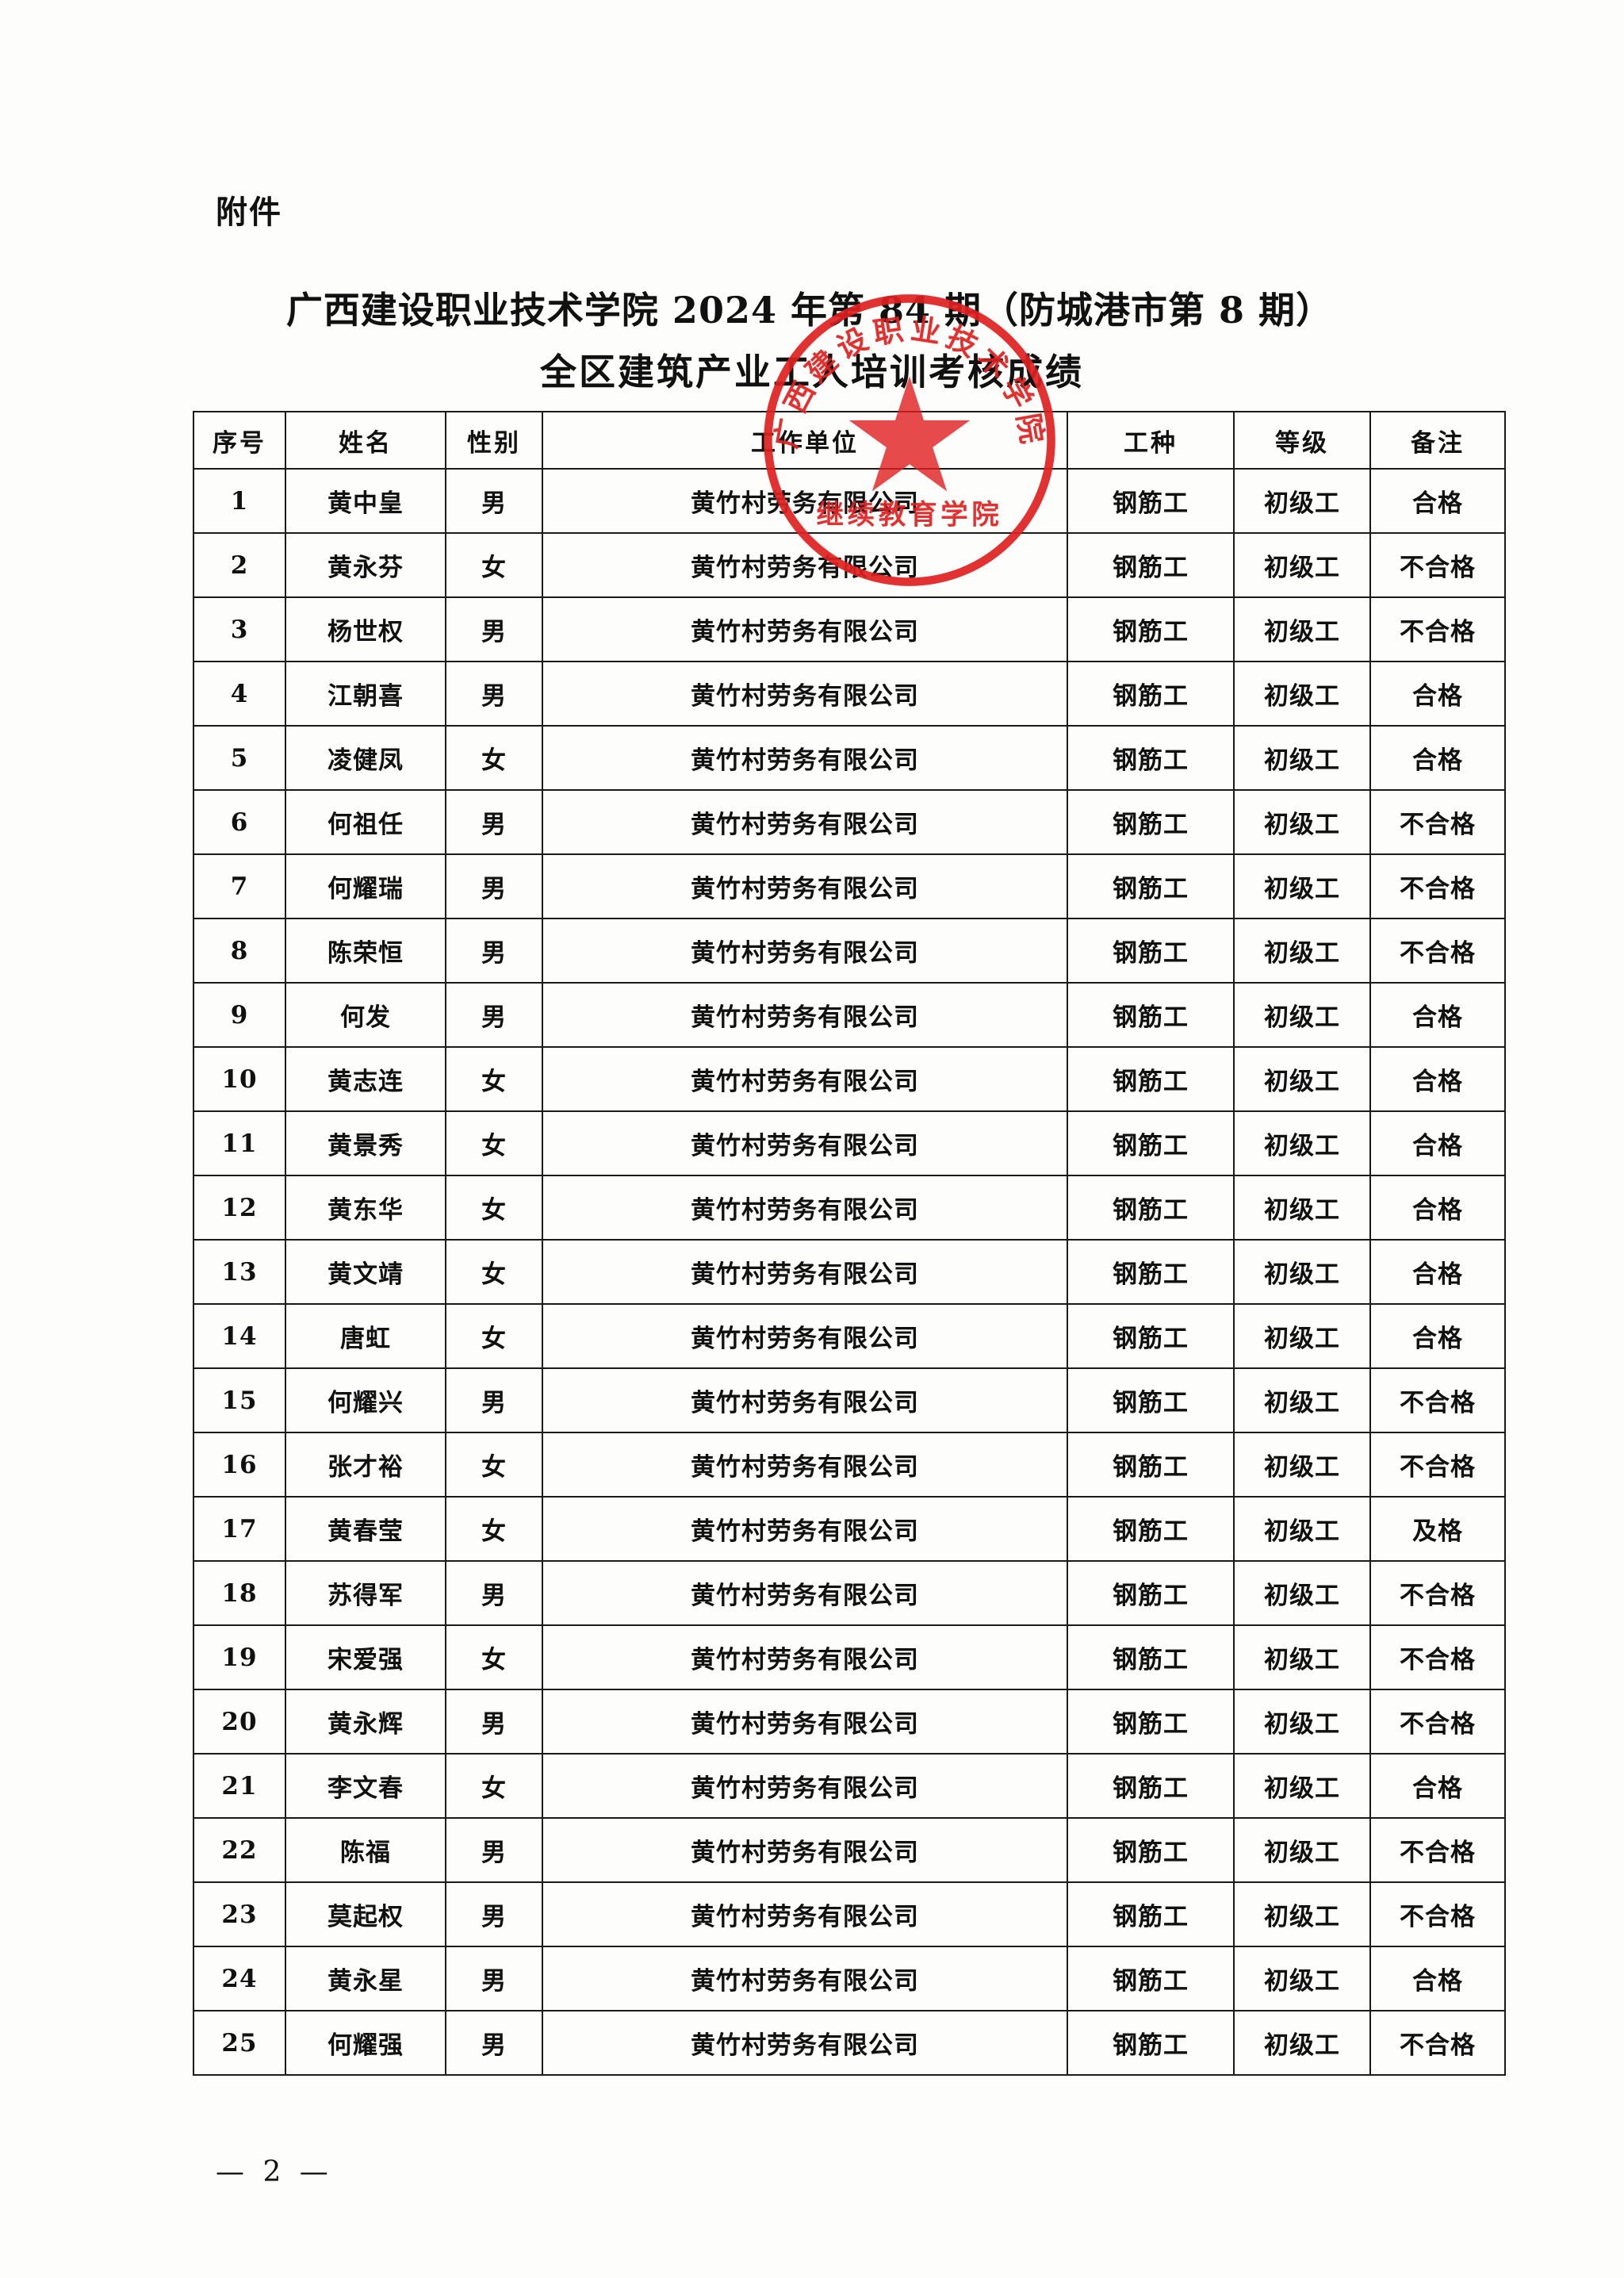 This screenshot has width=1624, height=2278. Describe the element at coordinates (850, 1272) in the screenshot. I see `table-row: 13 黄文靖女黄竹村劳务有限公司 钢筋工 初级工 合格` at that location.